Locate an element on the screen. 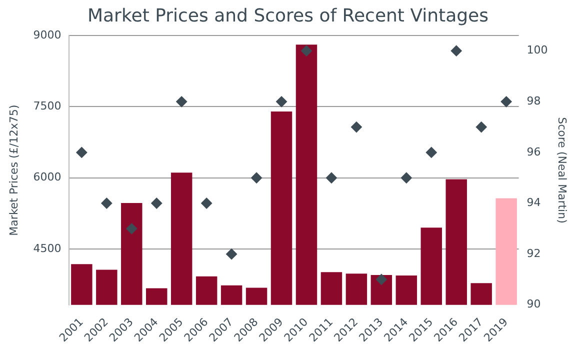  y-axis-title: Market Prices (£/12x75) is located at coordinates (13, 170).